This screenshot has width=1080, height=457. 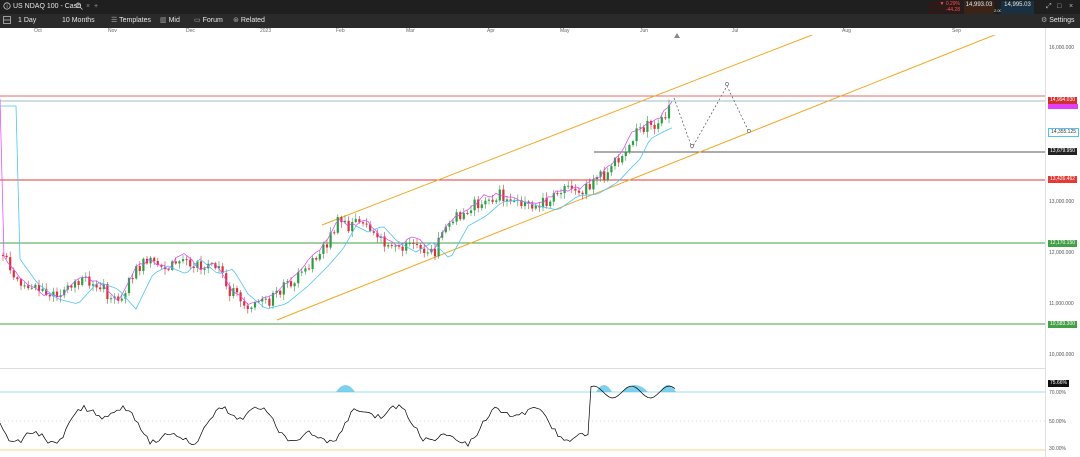 I want to click on close-icon: ×, so click(x=88, y=6).